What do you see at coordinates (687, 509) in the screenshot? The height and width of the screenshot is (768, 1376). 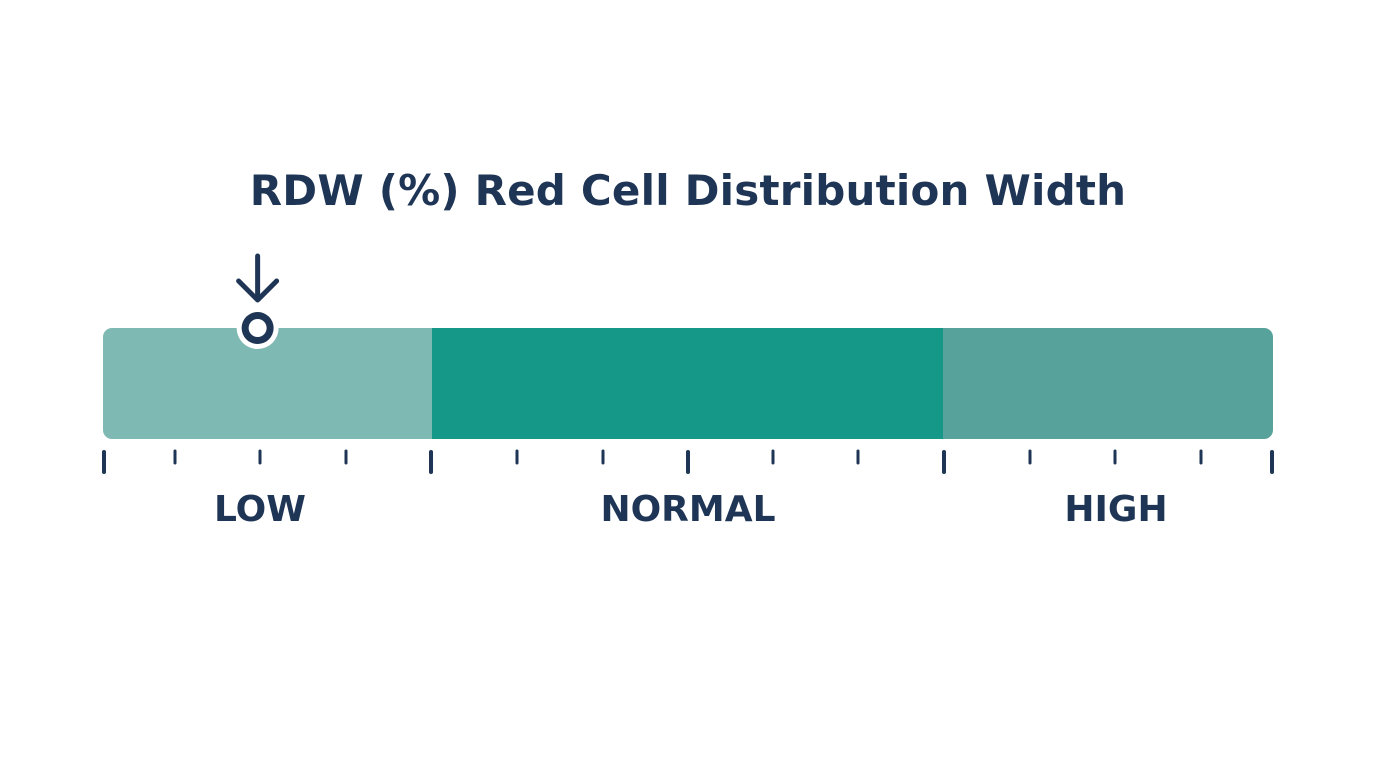 I see `zone-label-normal: NORMAL` at bounding box center [687, 509].